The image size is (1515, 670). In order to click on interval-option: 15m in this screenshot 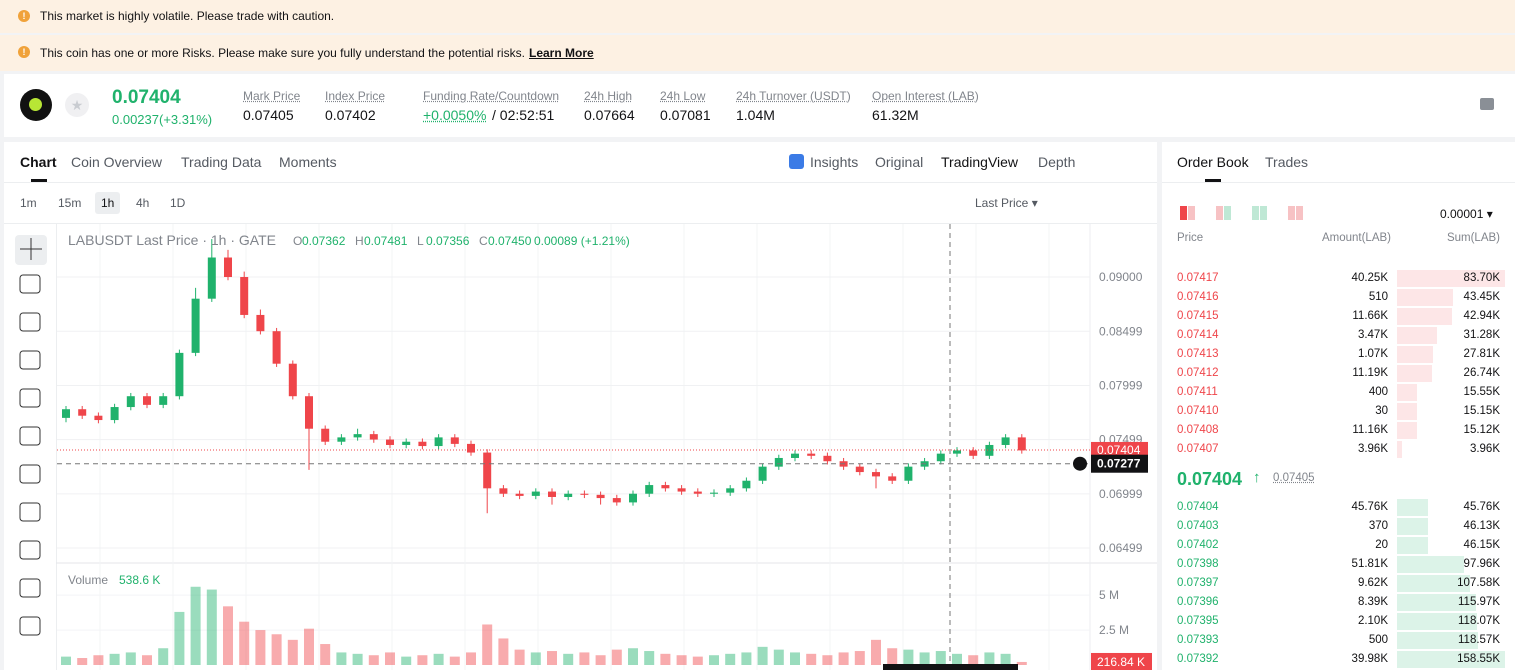, I will do `click(70, 203)`.